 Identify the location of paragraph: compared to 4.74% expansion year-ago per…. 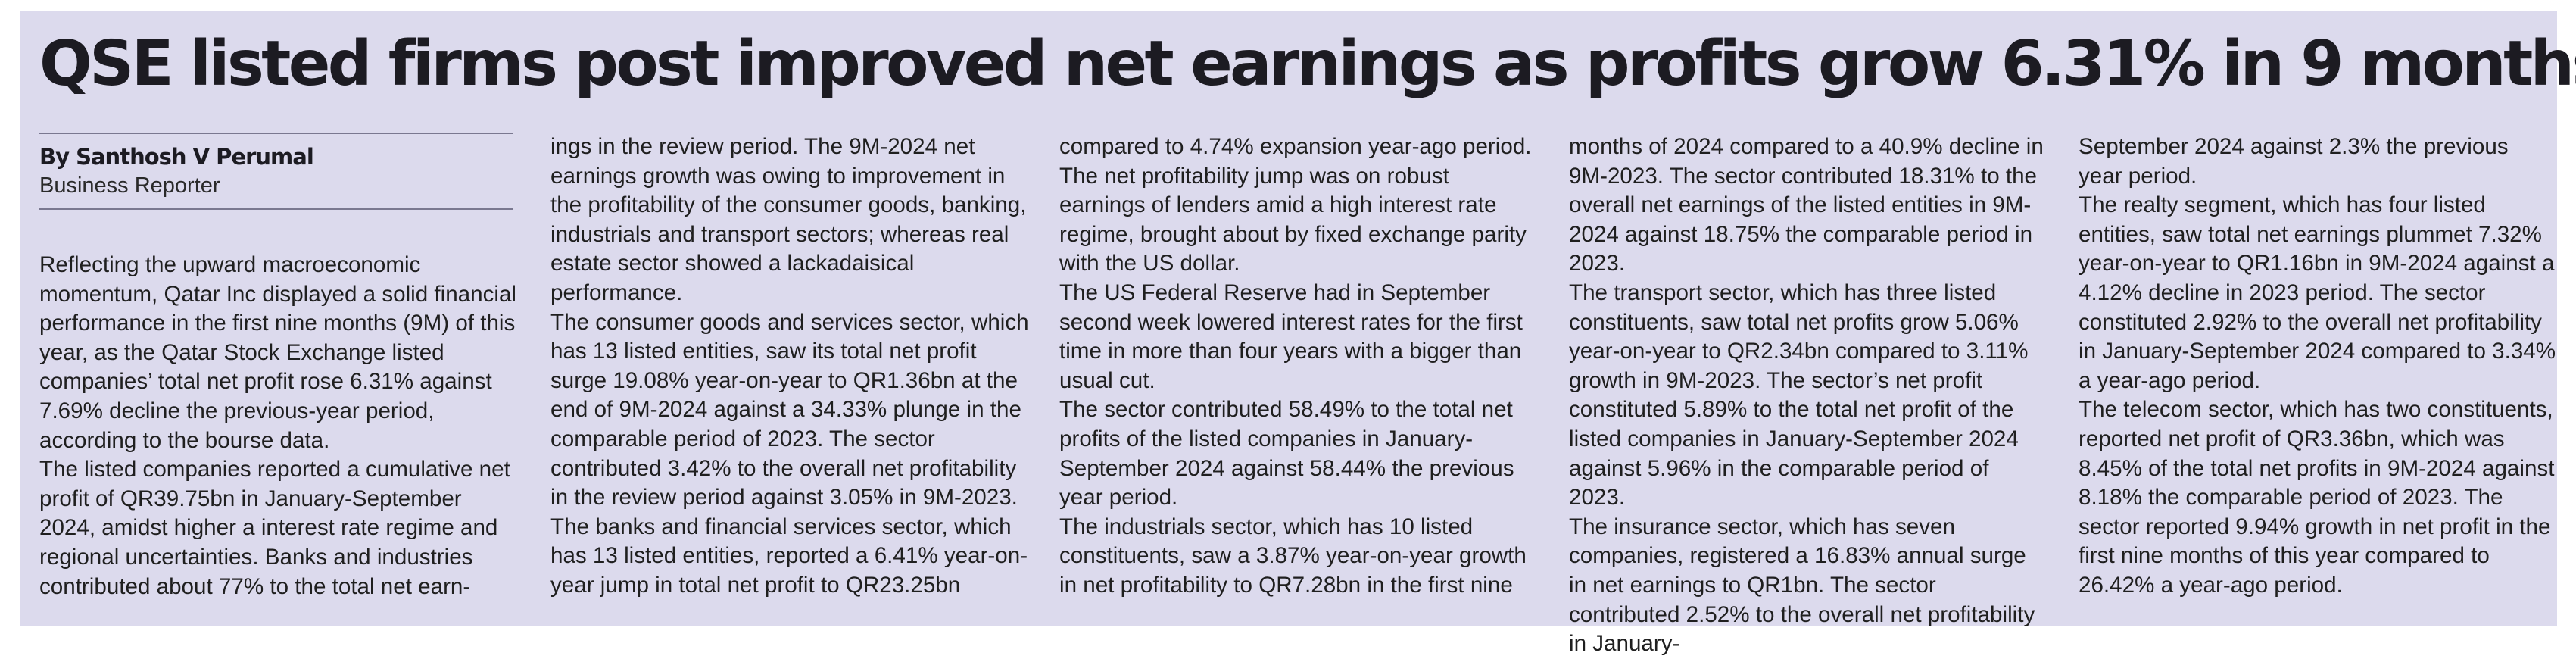
(1295, 205).